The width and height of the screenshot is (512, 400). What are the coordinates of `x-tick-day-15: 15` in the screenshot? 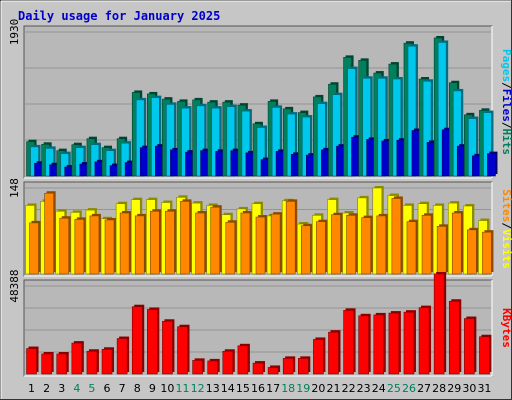 It's located at (243, 388).